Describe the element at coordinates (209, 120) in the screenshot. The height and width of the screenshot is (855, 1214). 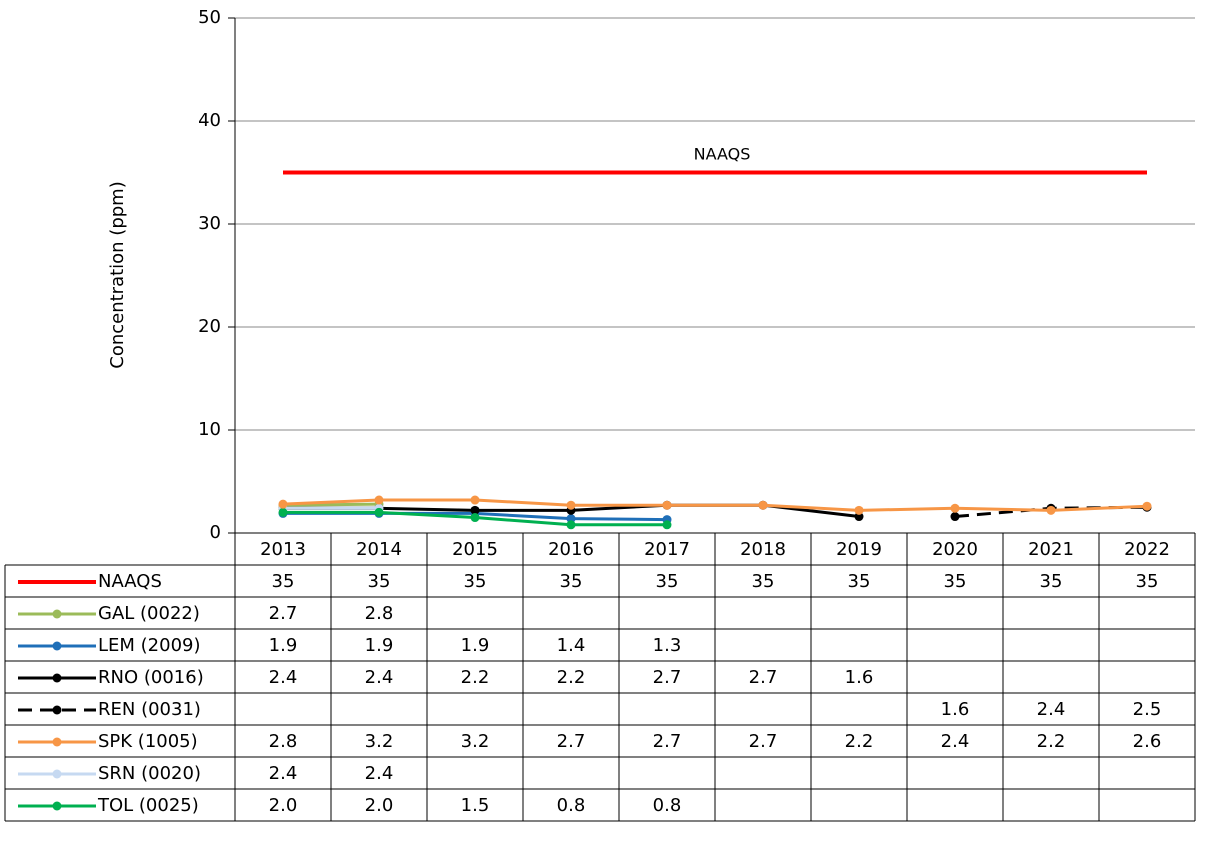
I see `y-tick-label: 40` at that location.